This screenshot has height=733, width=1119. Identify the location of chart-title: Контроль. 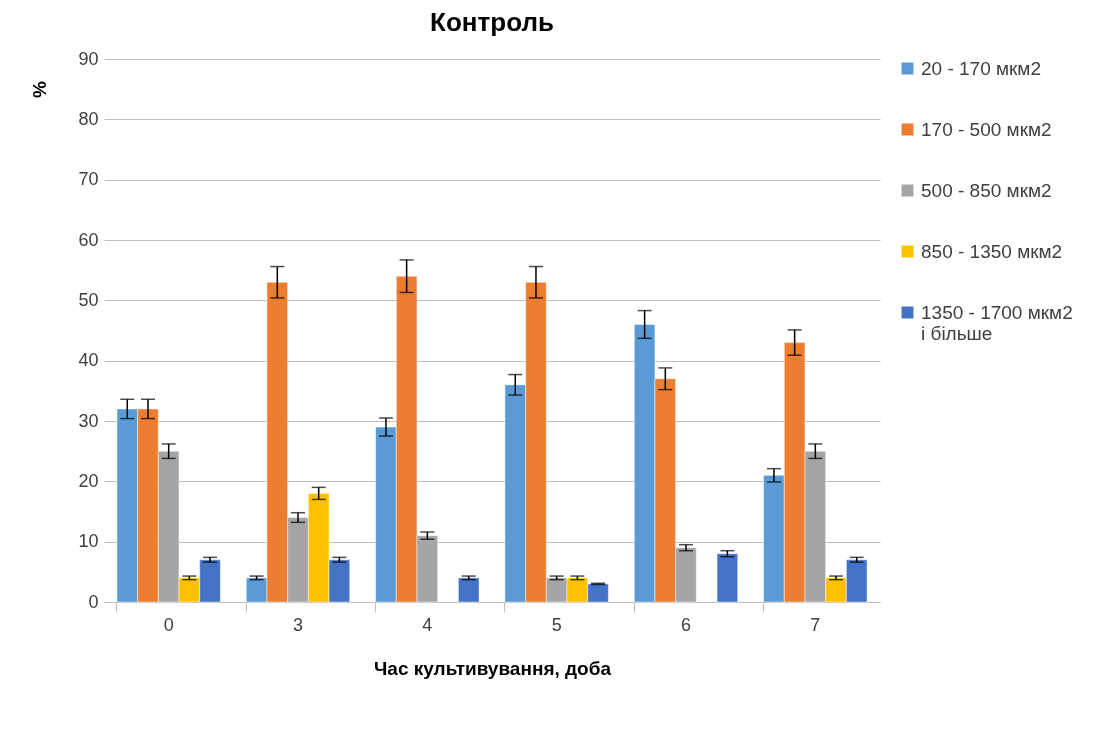
(492, 22).